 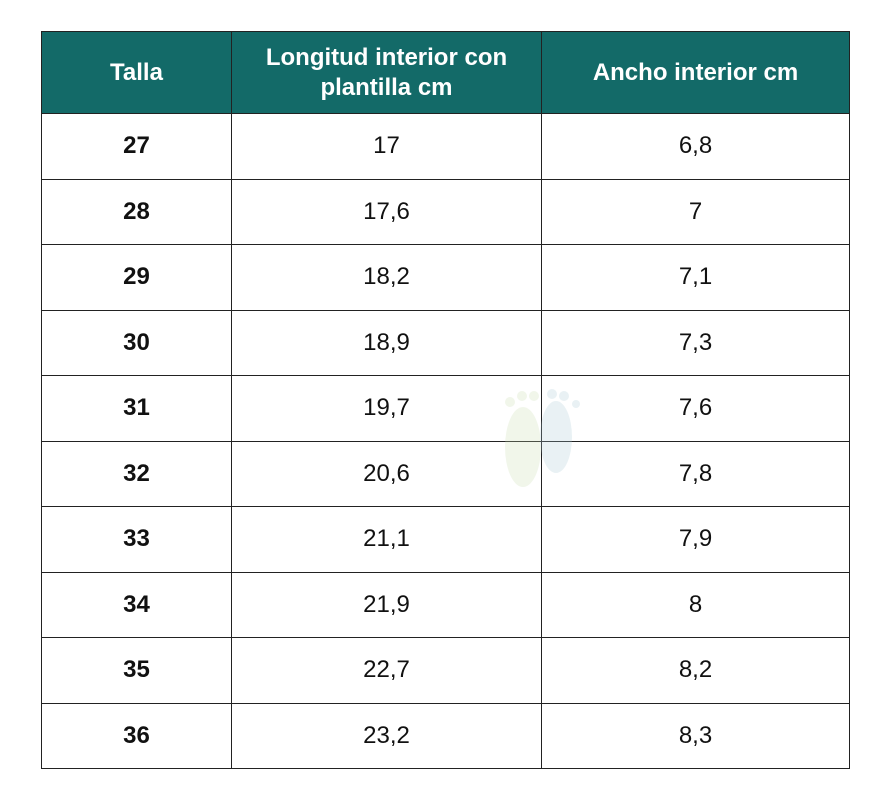 I want to click on size-cell: 28, so click(x=136, y=211).